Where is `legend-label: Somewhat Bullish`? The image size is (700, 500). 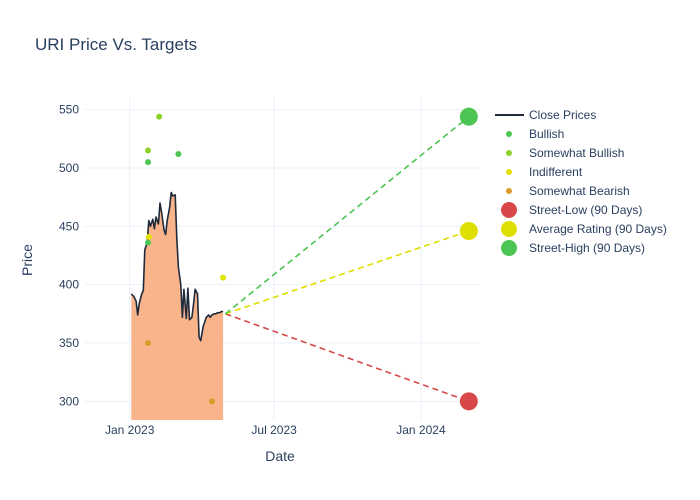 legend-label: Somewhat Bullish is located at coordinates (576, 153).